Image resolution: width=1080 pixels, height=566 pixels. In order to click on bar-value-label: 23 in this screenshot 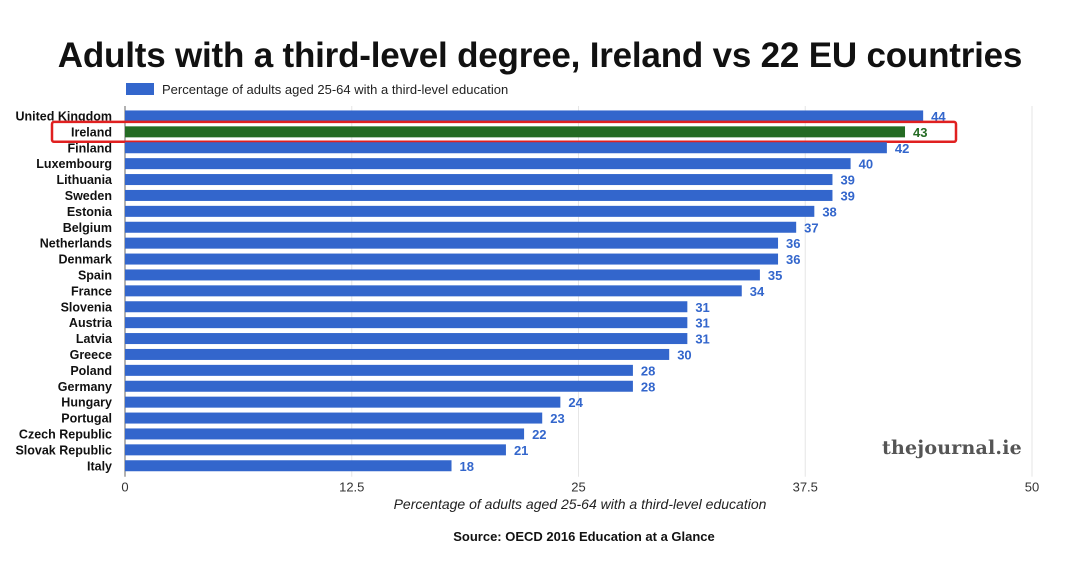, I will do `click(557, 418)`.